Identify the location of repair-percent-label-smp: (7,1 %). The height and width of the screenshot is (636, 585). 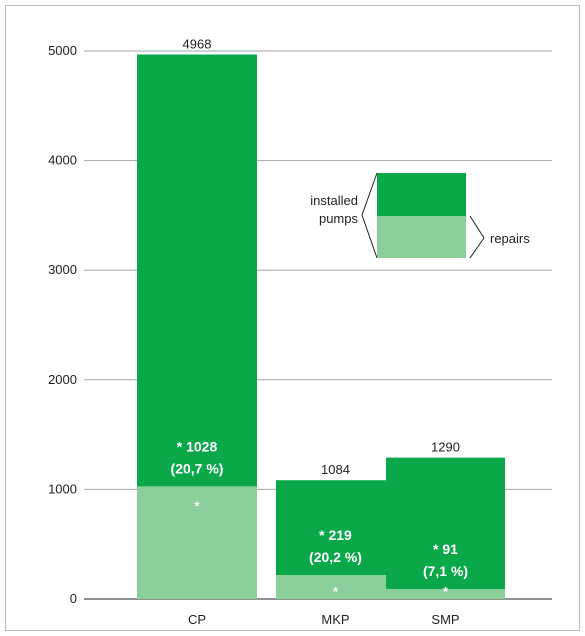
(445, 571).